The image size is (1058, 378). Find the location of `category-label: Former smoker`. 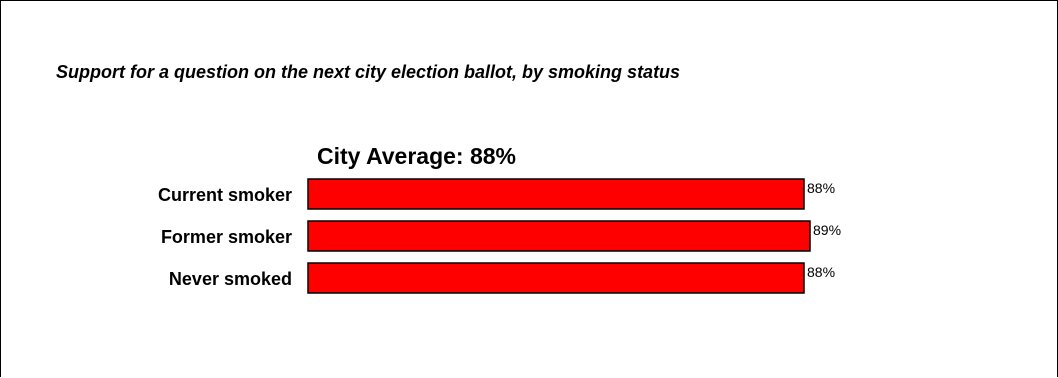

category-label: Former smoker is located at coordinates (226, 237).